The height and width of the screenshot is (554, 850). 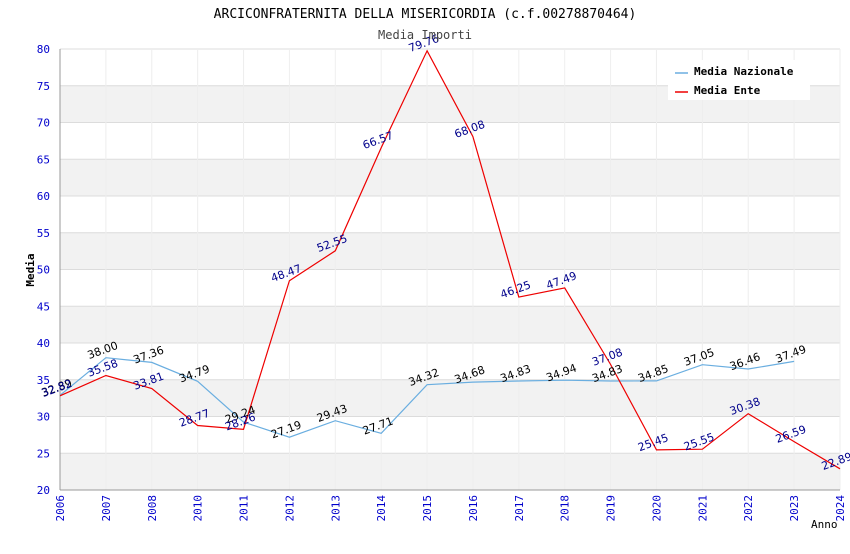 I want to click on y-tick-label: 35, so click(x=43, y=380).